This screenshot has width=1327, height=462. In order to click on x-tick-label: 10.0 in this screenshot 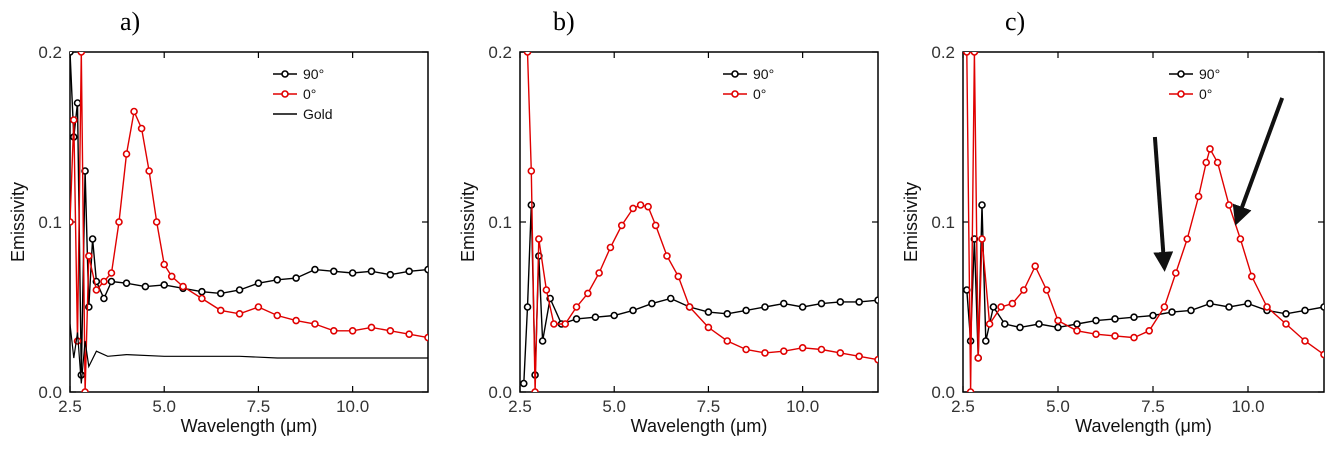, I will do `click(1247, 406)`.